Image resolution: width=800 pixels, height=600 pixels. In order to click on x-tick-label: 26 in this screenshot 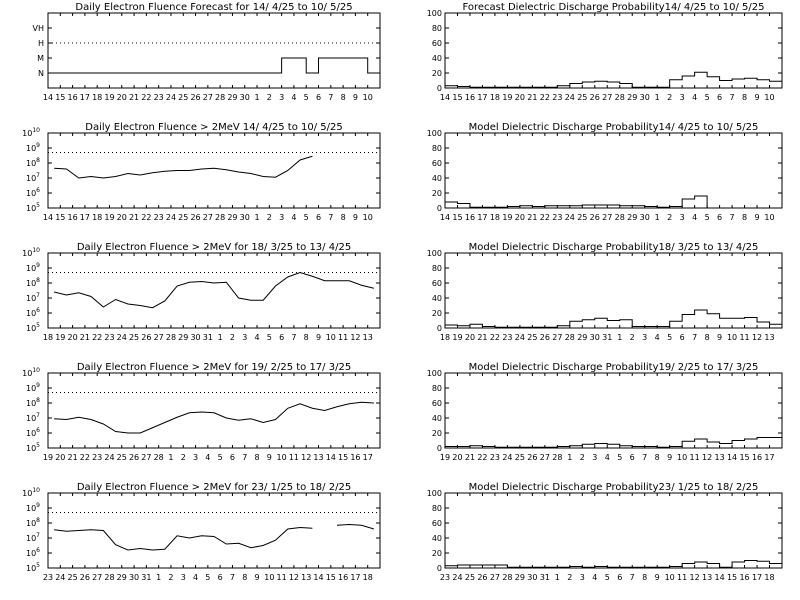, I will do `click(134, 457)`.